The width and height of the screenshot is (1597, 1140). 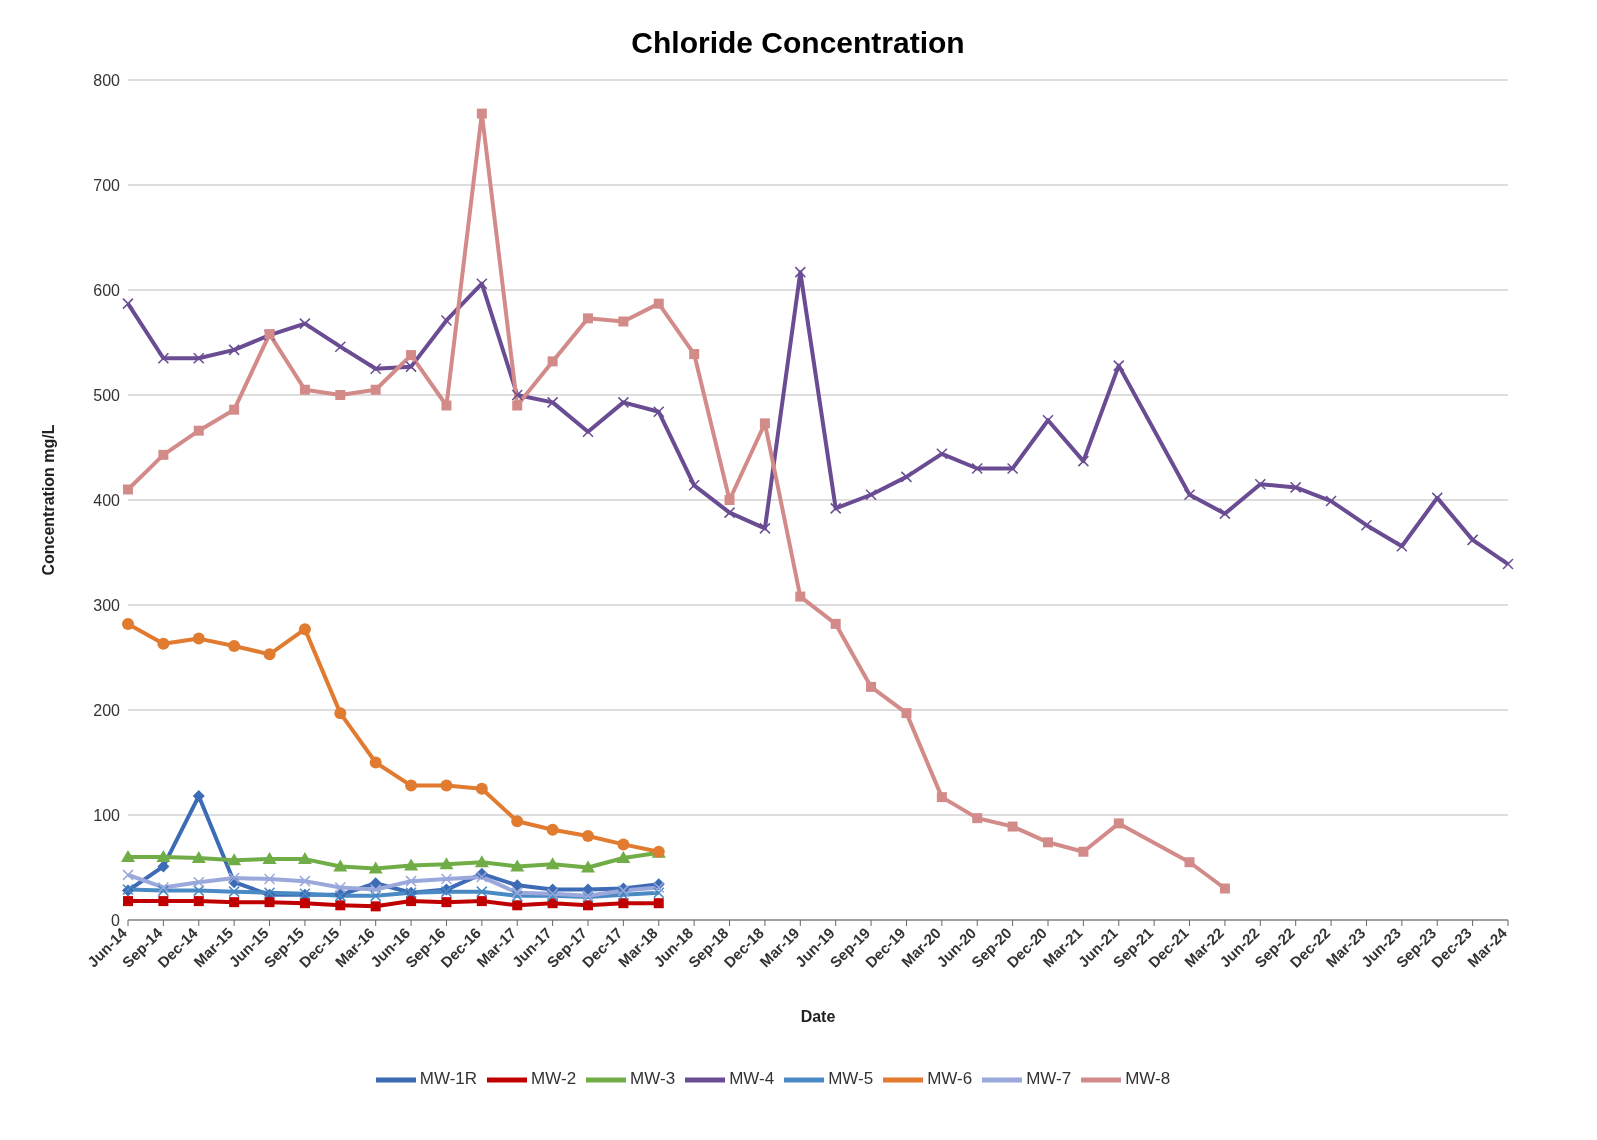 What do you see at coordinates (653, 1079) in the screenshot?
I see `legend-label: MW-3` at bounding box center [653, 1079].